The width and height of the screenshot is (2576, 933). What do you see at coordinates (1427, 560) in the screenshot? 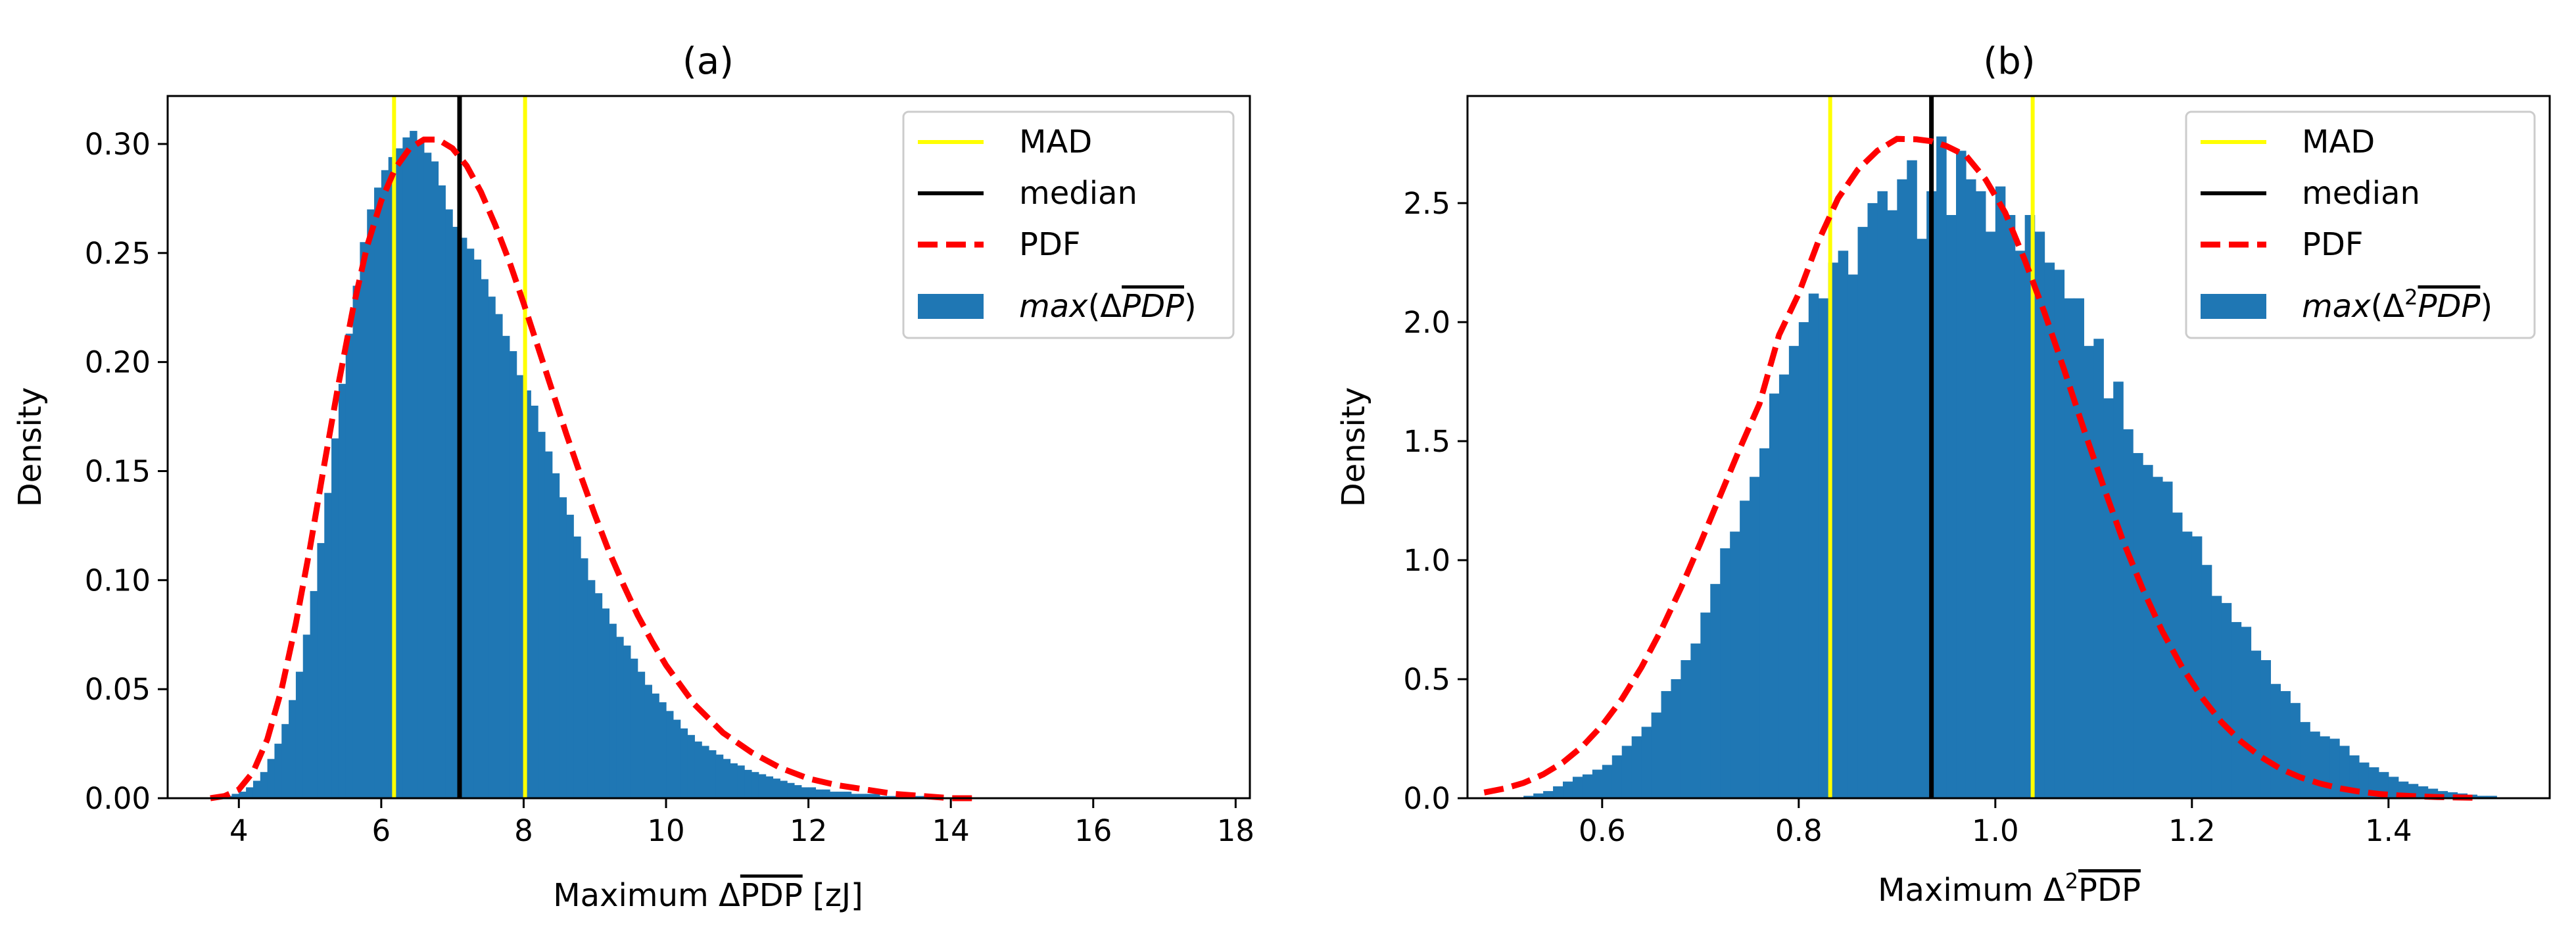
I see `y-tick-label: 1.0` at bounding box center [1427, 560].